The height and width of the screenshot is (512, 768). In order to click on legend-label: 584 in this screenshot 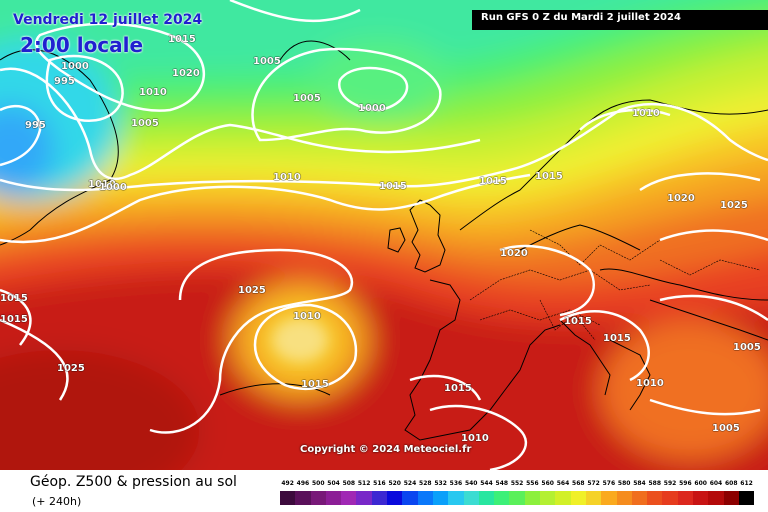, I will do `click(639, 483)`.